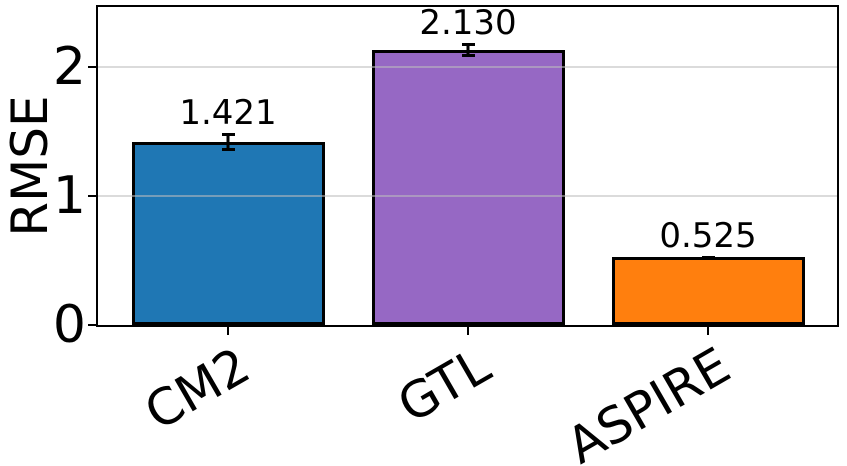 This screenshot has width=847, height=466. I want to click on xtick-gtl, so click(468, 331).